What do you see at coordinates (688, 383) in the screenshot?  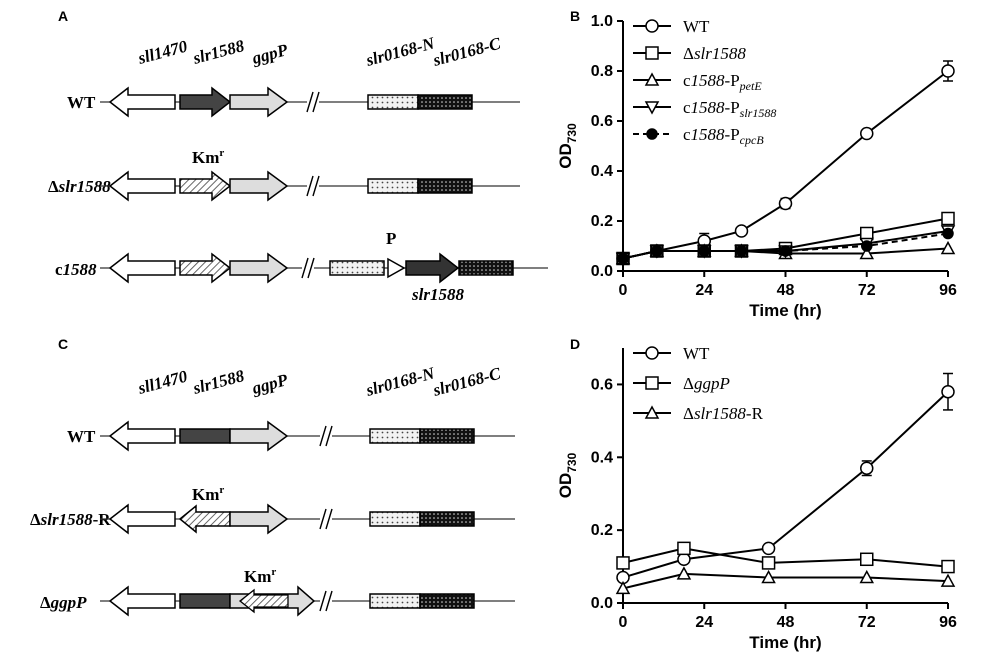 I see `legend-label-part: Δ` at bounding box center [688, 383].